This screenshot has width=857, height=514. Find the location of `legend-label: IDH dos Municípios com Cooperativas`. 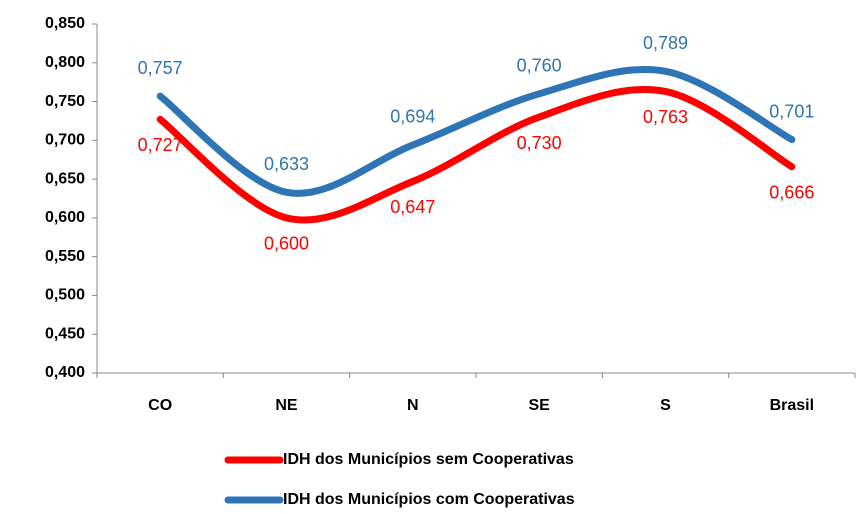

legend-label: IDH dos Municípios com Cooperativas is located at coordinates (429, 499).